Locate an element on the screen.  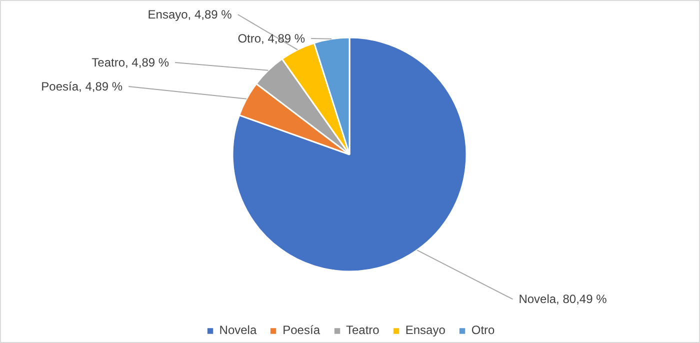
legend-label: Ensayo is located at coordinates (425, 330).